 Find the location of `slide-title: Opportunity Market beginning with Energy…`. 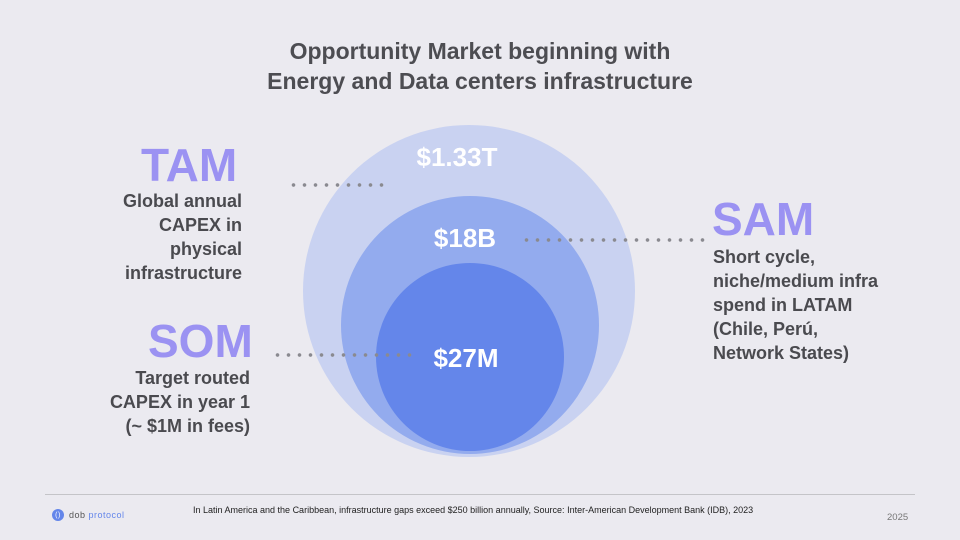

slide-title: Opportunity Market beginning with Energy… is located at coordinates (480, 66).